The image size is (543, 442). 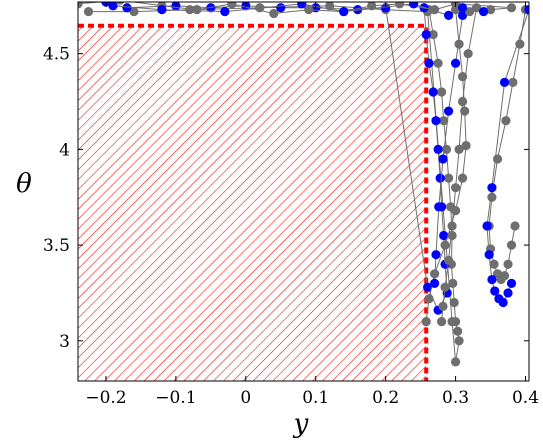 What do you see at coordinates (245, 398) in the screenshot?
I see `x-tick-label: 0` at bounding box center [245, 398].